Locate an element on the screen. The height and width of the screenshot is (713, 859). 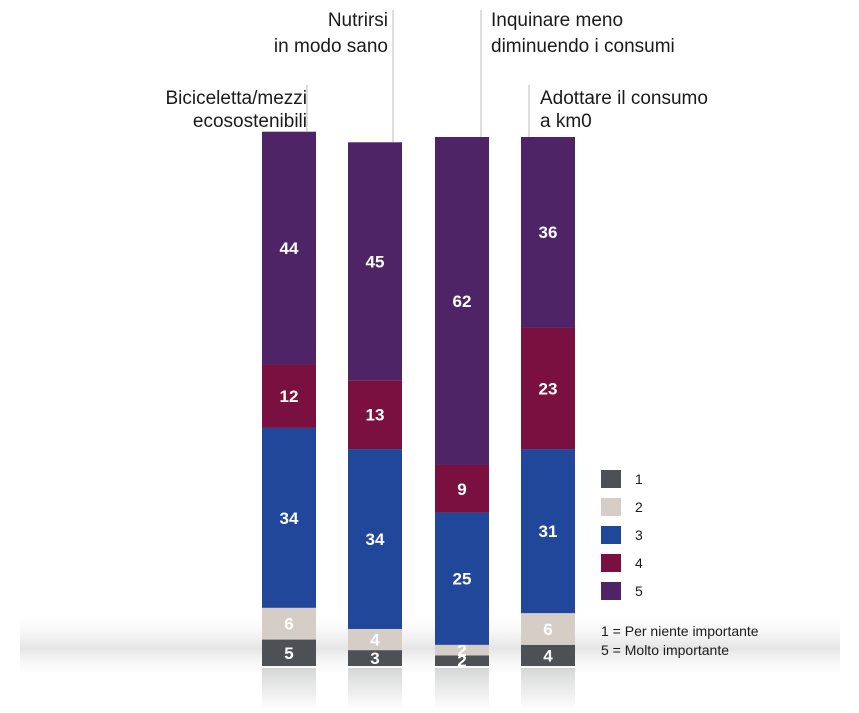
data-label: 31 is located at coordinates (548, 531).